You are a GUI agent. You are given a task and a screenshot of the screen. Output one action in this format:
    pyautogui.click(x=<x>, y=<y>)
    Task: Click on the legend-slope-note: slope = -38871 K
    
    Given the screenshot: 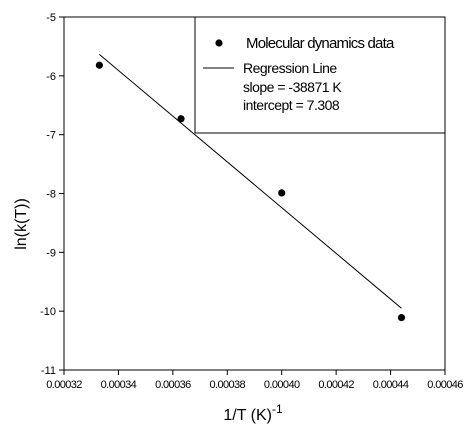 What is the action you would take?
    pyautogui.click(x=292, y=87)
    